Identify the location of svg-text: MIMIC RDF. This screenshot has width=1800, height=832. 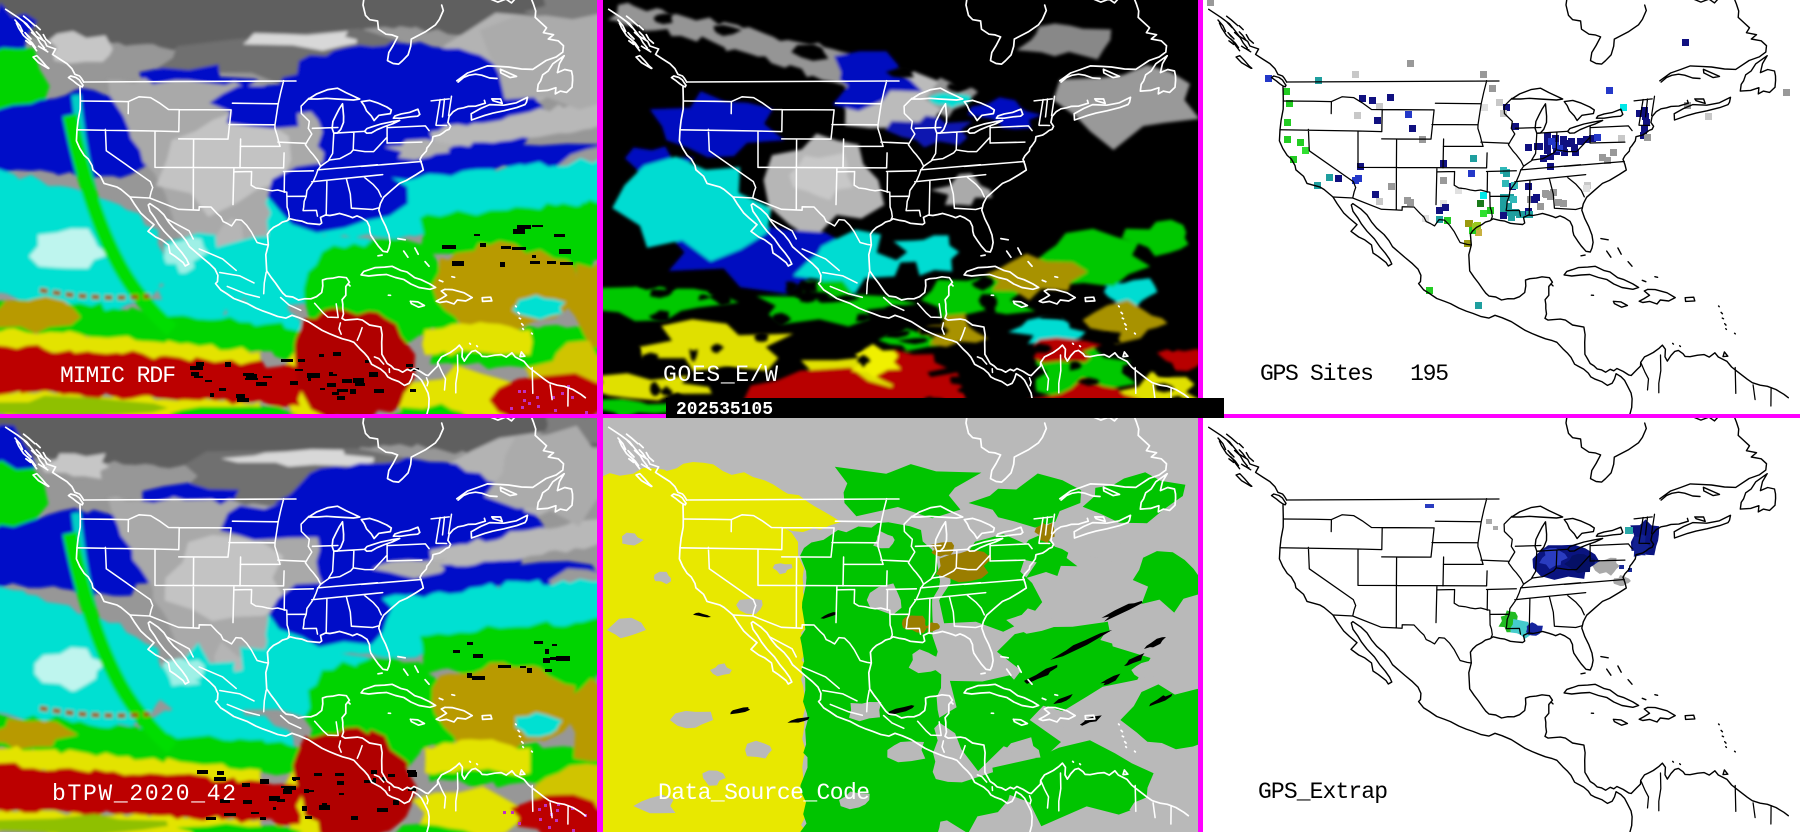
(118, 376).